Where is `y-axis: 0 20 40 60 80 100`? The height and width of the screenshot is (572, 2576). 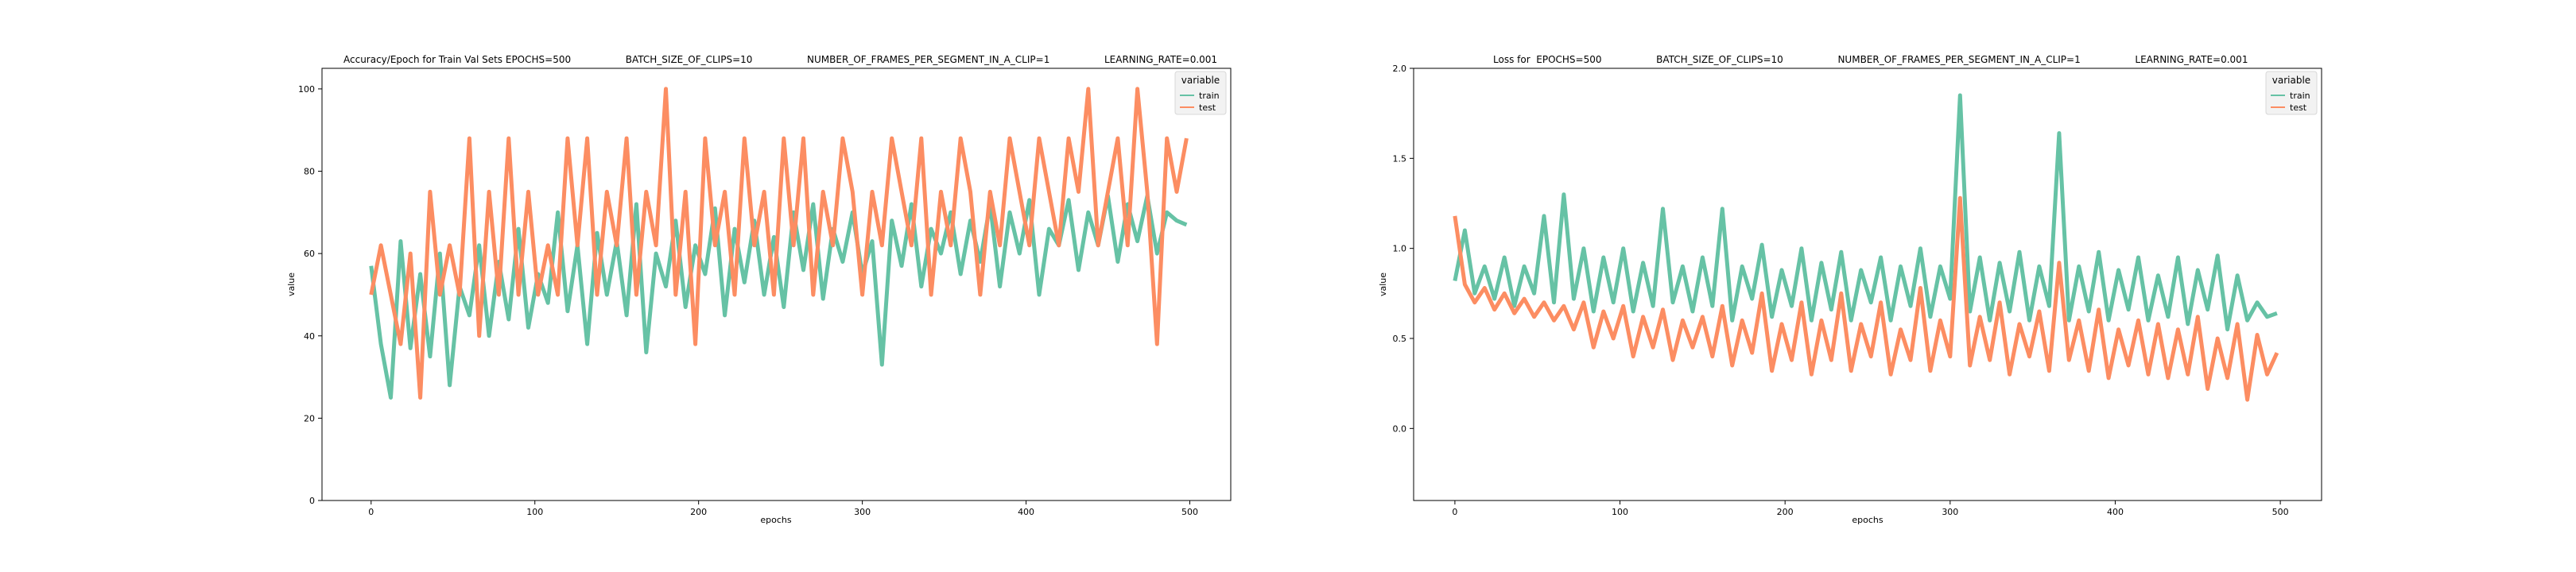
y-axis: 0 20 40 60 80 100 is located at coordinates (310, 295).